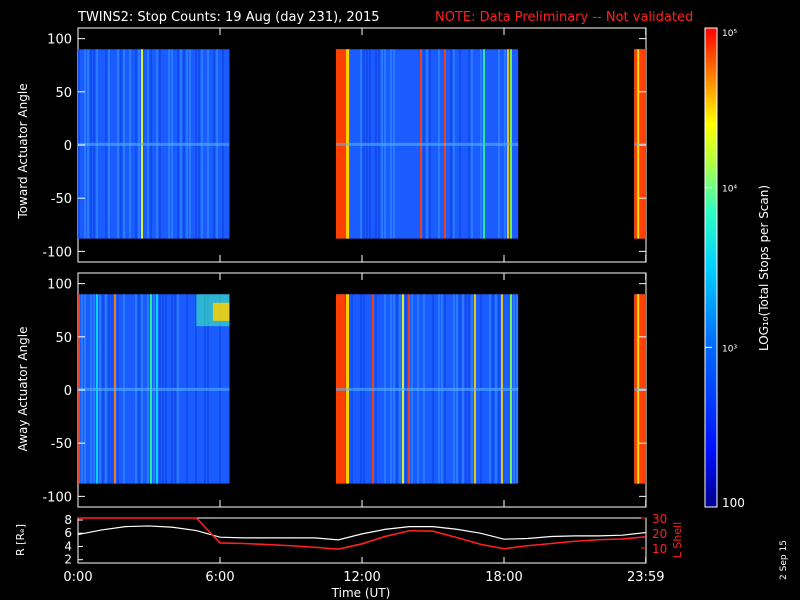 The height and width of the screenshot is (600, 800). Describe the element at coordinates (733, 503) in the screenshot. I see `colorbar-tick-label: 100` at that location.